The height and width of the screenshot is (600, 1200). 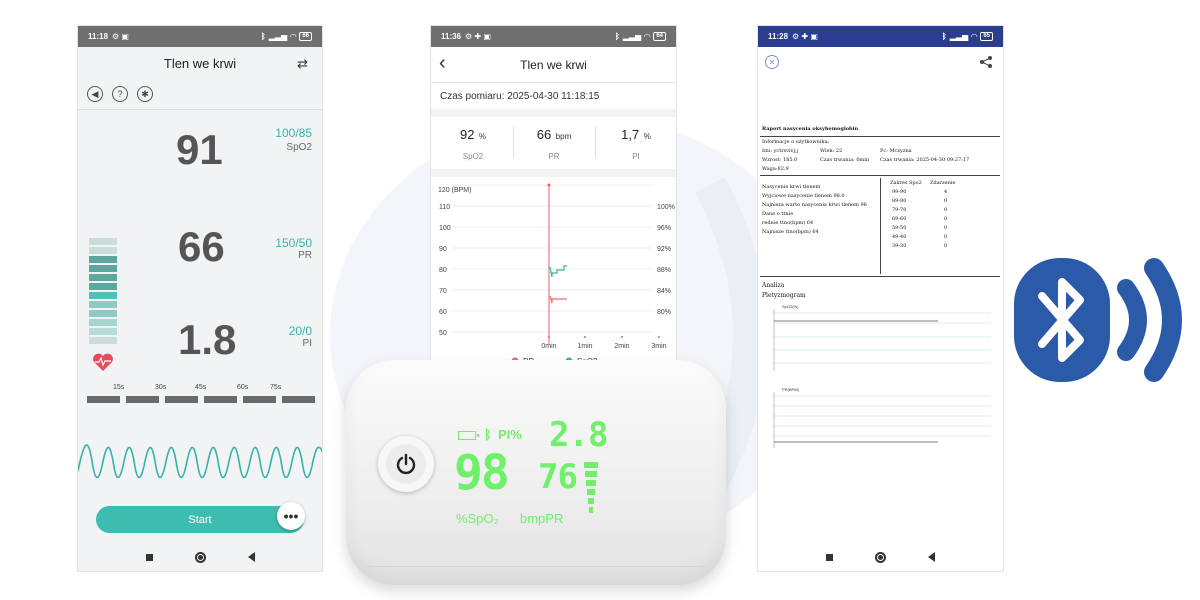 I want to click on chart-unit-label: 120 (BPM), so click(x=454, y=190).